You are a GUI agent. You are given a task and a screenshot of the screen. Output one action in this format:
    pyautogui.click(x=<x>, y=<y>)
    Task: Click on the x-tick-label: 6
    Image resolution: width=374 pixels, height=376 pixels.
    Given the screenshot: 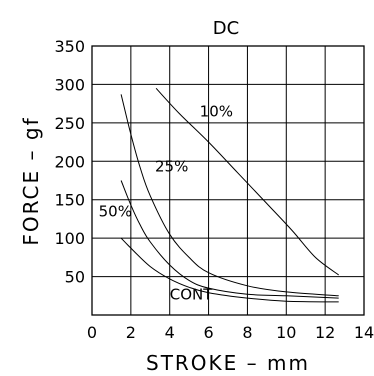 What is the action you would take?
    pyautogui.click(x=208, y=332)
    